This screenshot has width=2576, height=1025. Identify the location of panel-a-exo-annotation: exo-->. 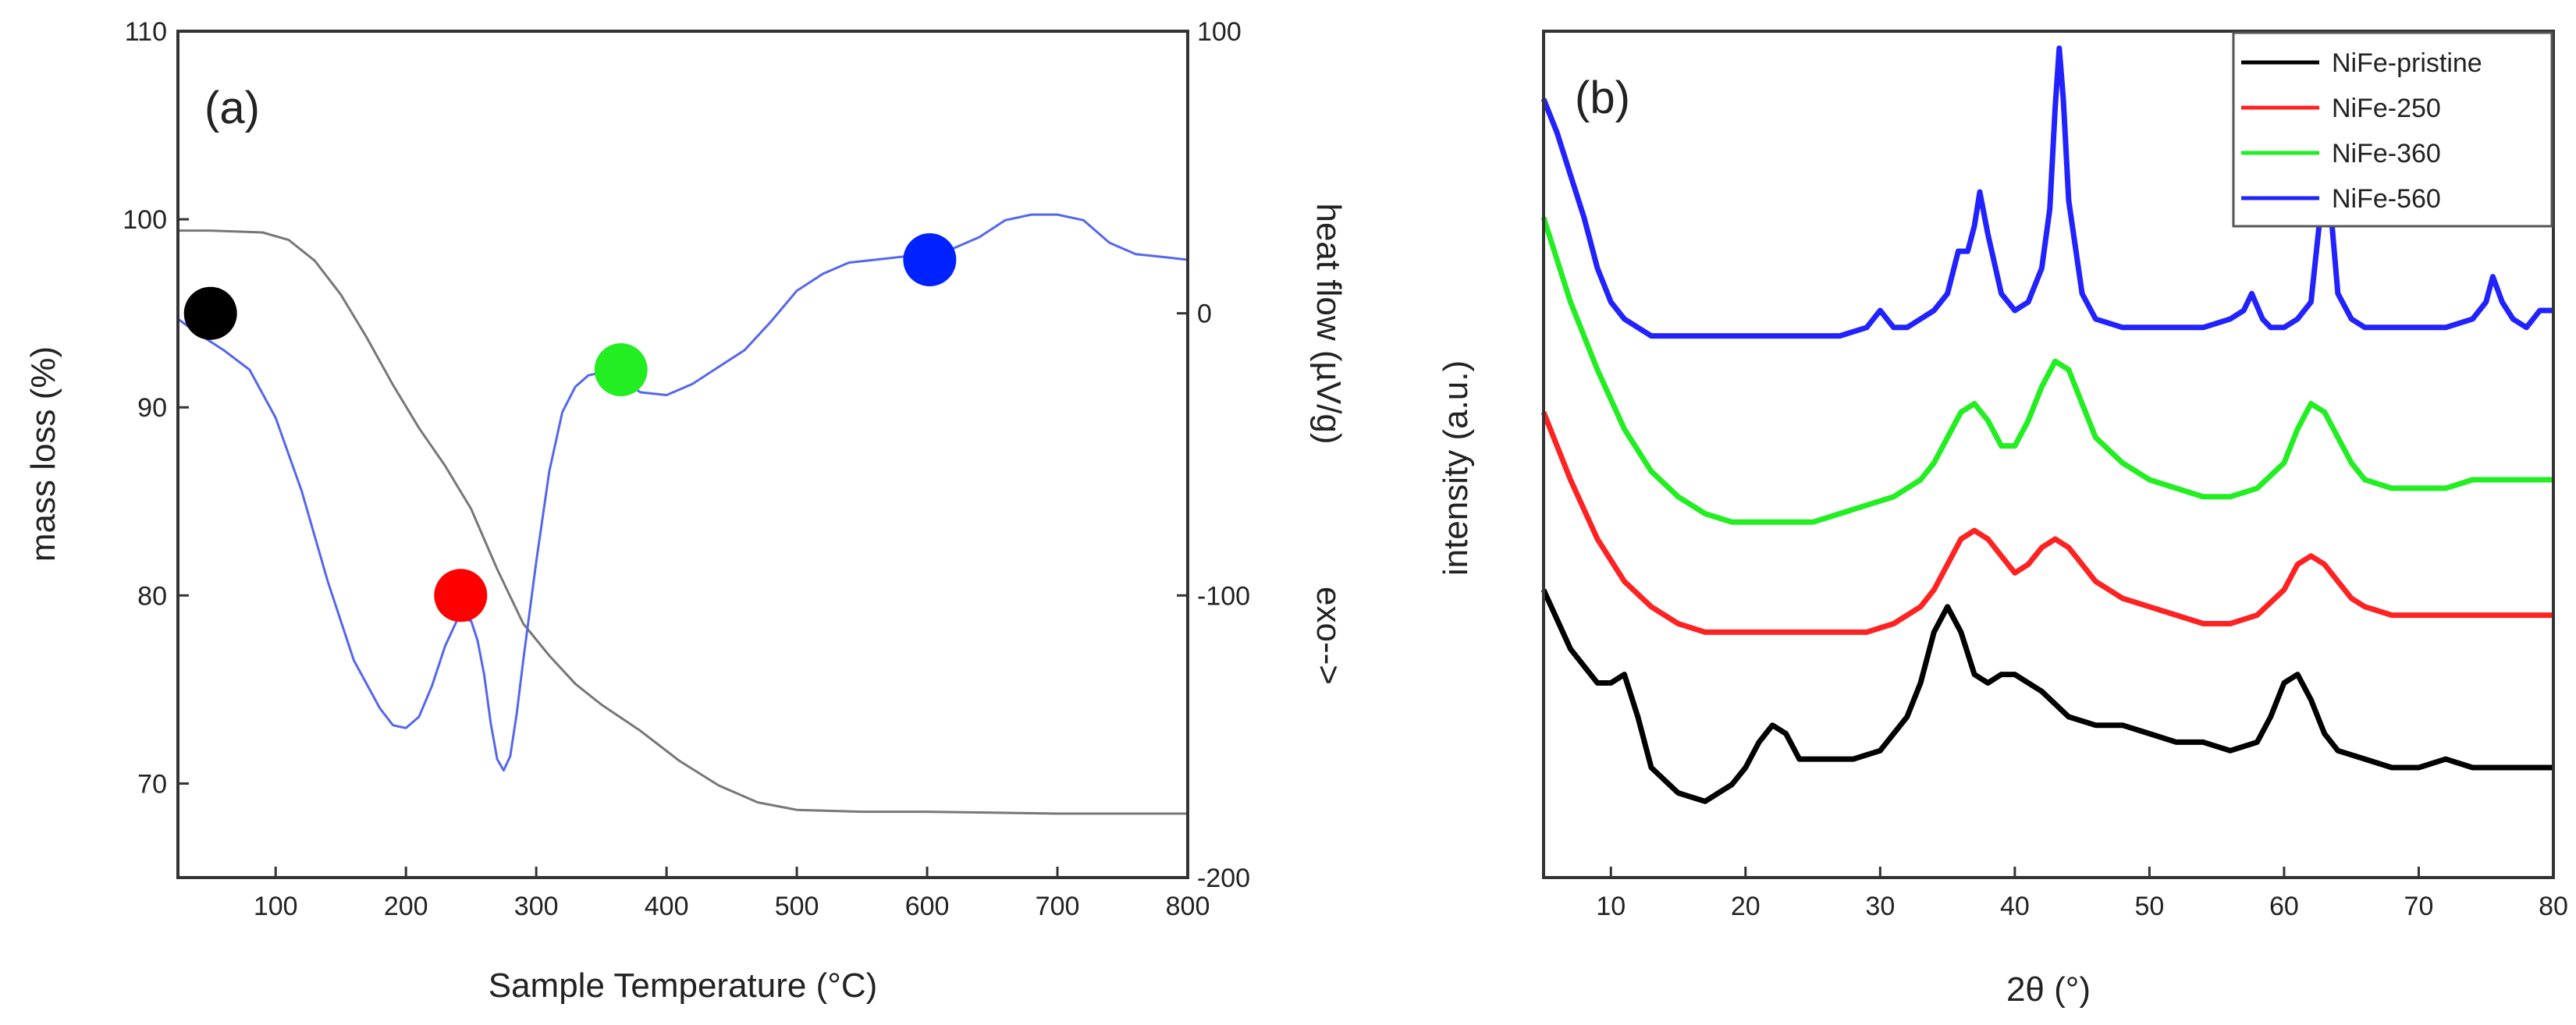
(1328, 636).